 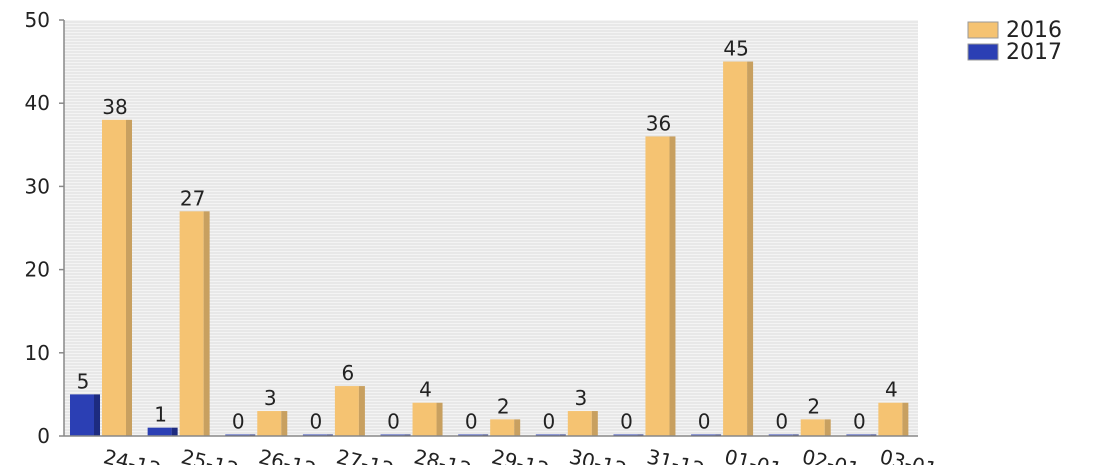 I want to click on x-tick-label: 31-12, so click(x=676, y=454).